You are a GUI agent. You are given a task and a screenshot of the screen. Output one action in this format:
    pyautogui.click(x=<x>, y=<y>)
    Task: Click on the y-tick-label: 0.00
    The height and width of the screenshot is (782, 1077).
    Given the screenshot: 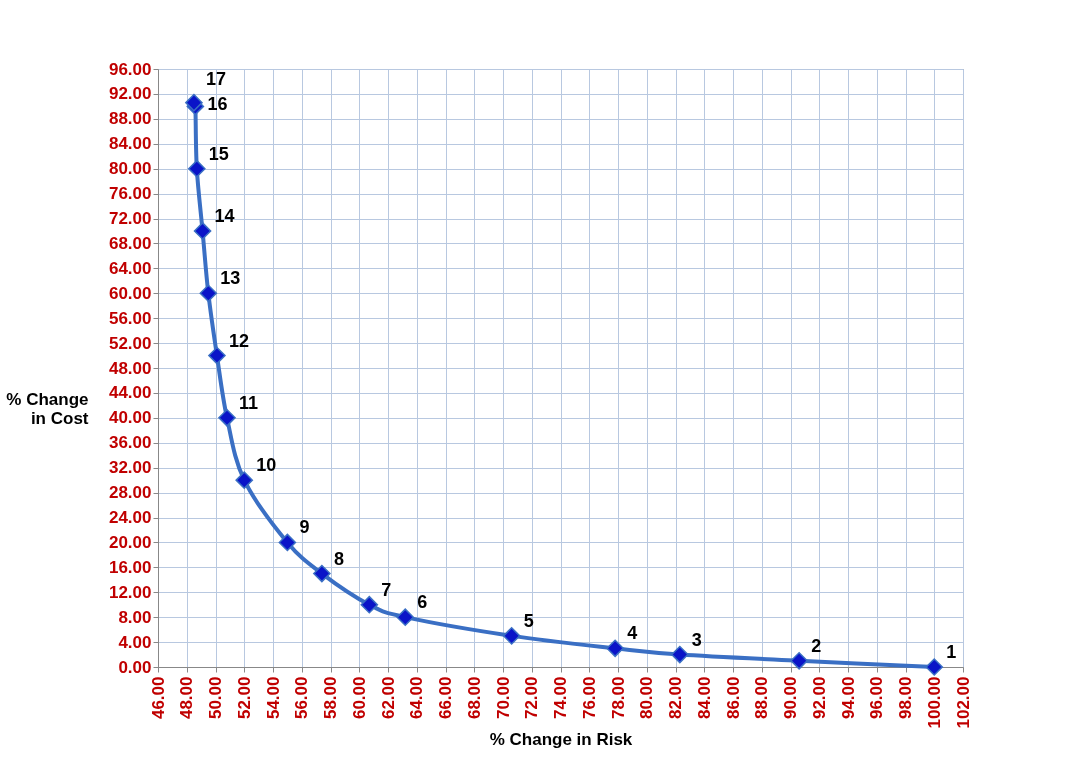 What is the action you would take?
    pyautogui.click(x=135, y=667)
    